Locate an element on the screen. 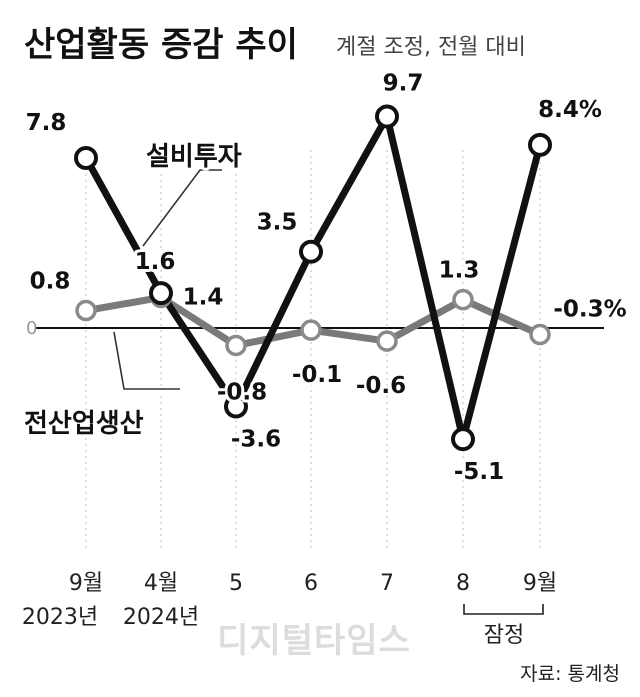  x-axis: 9월 2023년 4월 2024년 5 6 7 8 9월 is located at coordinates (289, 600).